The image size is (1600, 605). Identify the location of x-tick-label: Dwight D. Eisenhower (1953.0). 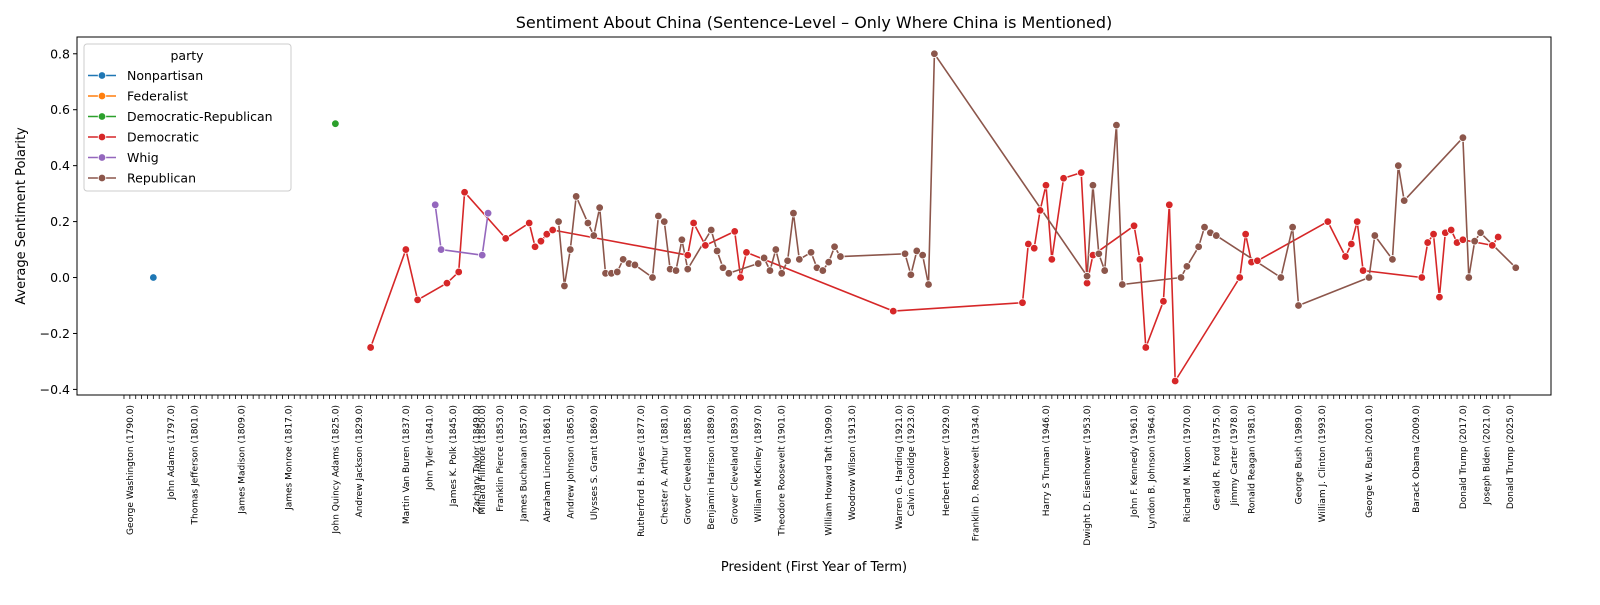
(1088, 475).